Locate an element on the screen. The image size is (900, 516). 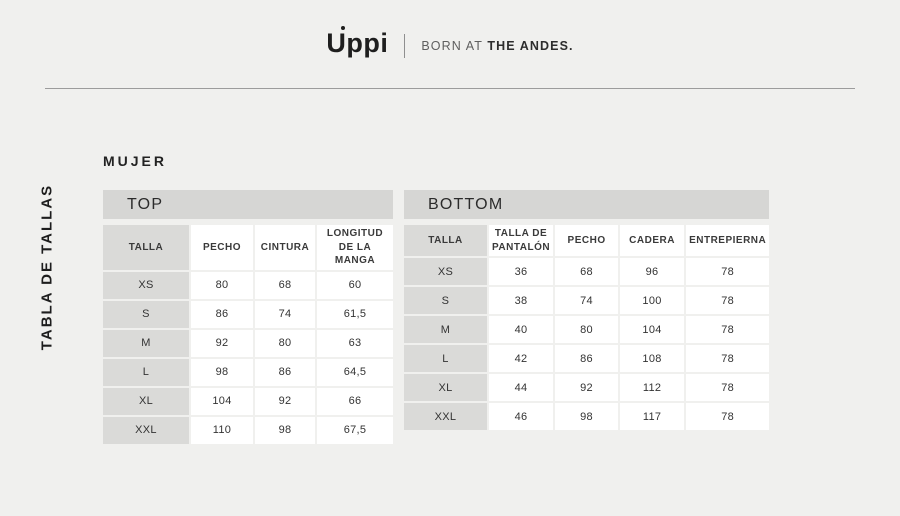
vertical-page-title: TABLA DE TALLAS is located at coordinates (47, 267).